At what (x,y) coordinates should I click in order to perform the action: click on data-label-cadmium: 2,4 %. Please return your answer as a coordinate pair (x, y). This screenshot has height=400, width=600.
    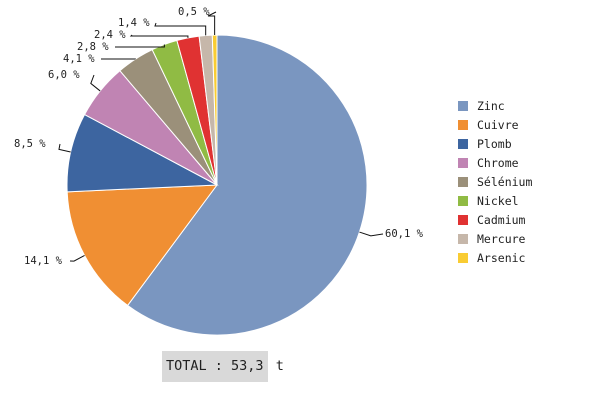
    Looking at the image, I should click on (110, 35).